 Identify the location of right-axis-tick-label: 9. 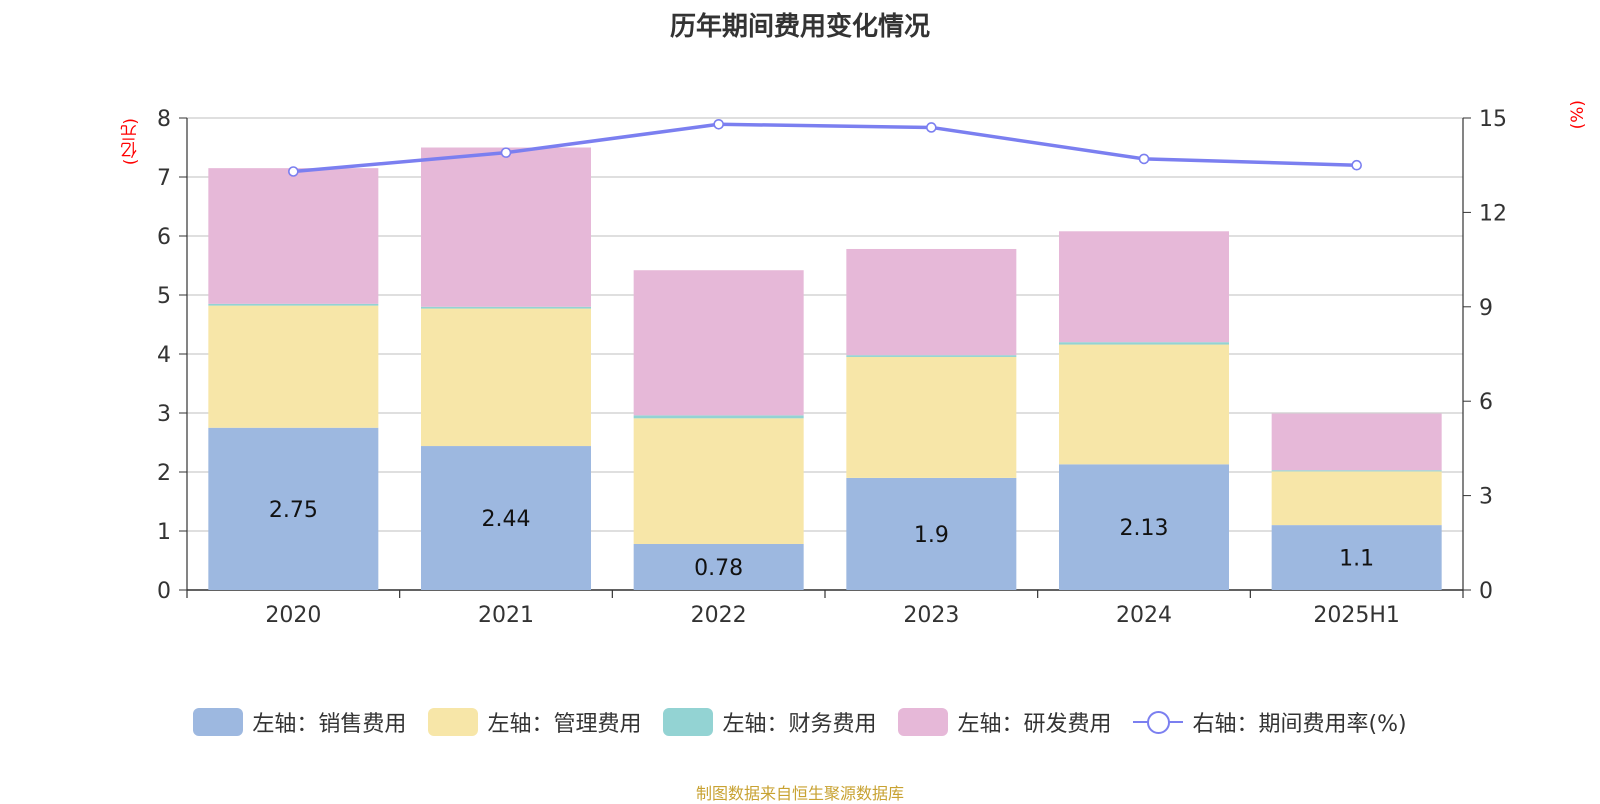
(1486, 308).